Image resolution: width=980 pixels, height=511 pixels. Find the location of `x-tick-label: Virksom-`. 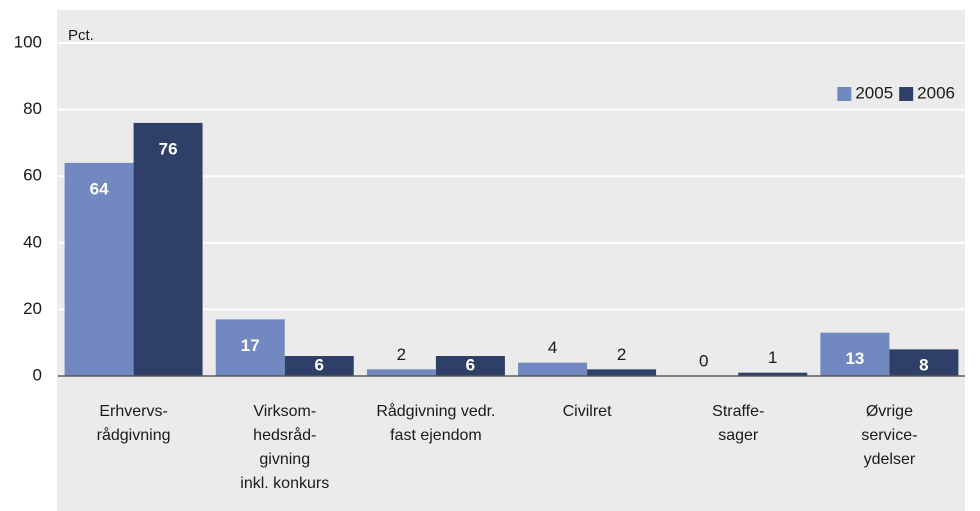

x-tick-label: Virksom- is located at coordinates (284, 411).